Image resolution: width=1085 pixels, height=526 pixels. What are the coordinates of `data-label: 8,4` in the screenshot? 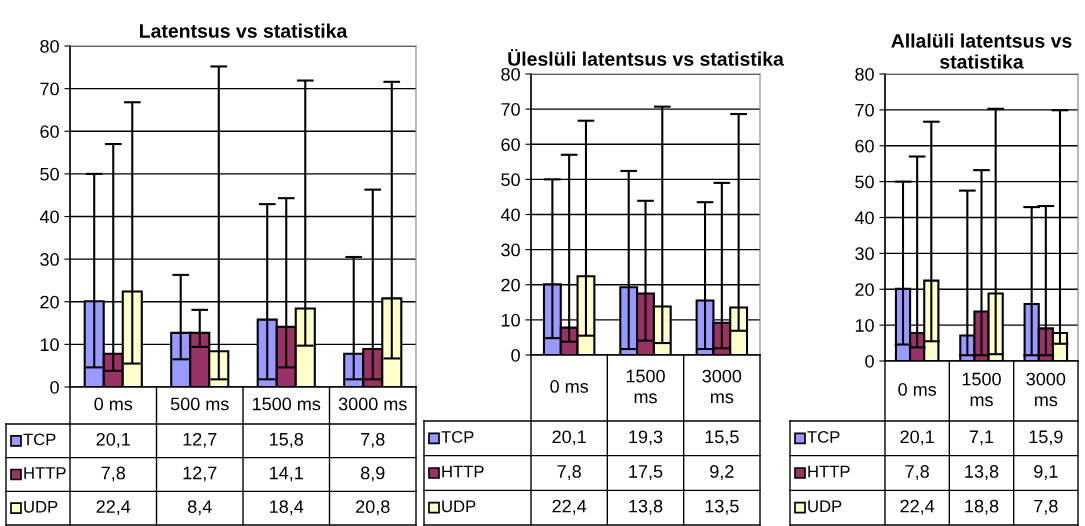 It's located at (199, 508).